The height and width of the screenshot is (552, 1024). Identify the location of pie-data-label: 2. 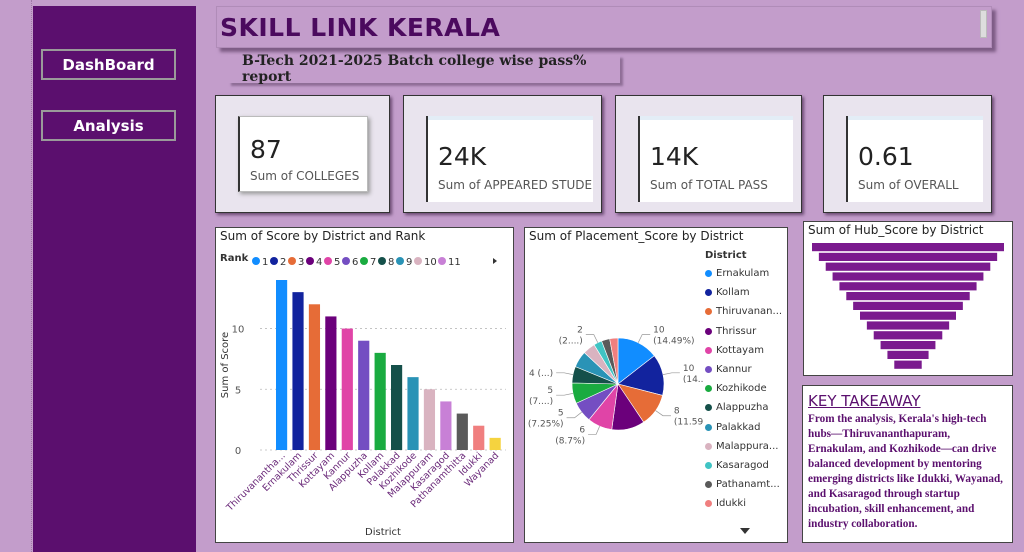
(580, 331).